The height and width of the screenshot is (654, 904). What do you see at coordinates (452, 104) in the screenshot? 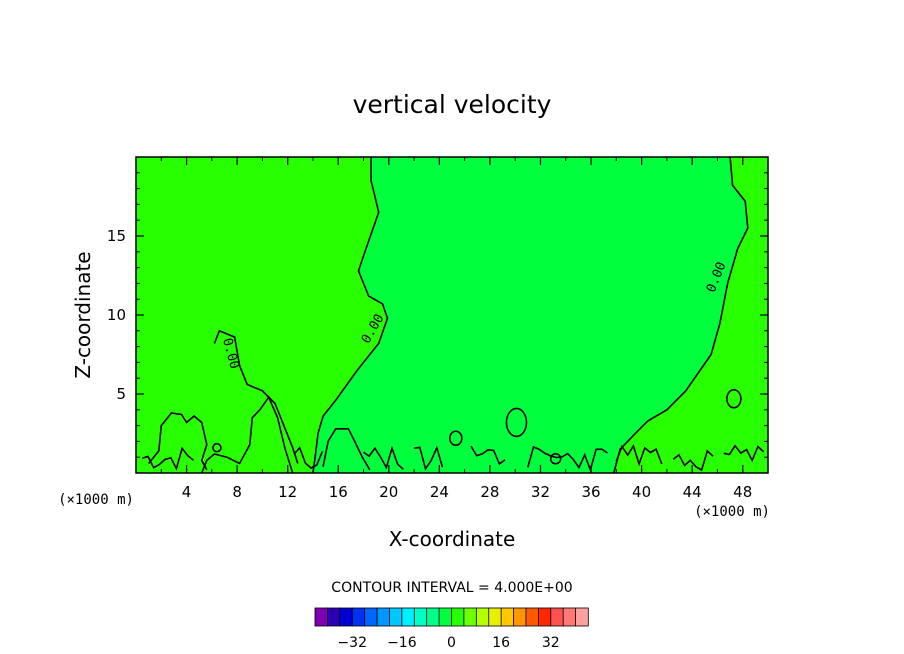
I see `chart-title: vertical velocity` at bounding box center [452, 104].